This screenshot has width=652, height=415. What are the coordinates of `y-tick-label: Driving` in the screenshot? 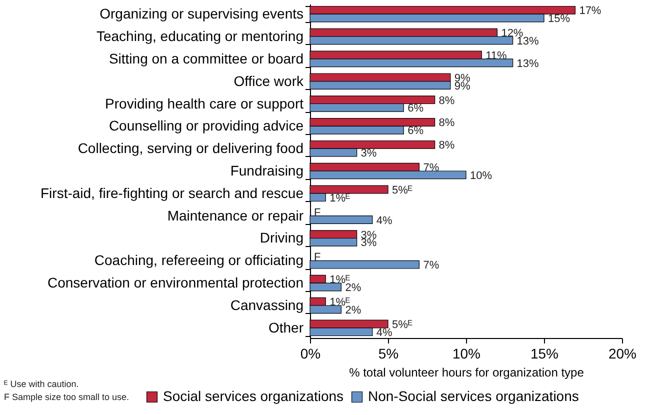 It's located at (282, 238).